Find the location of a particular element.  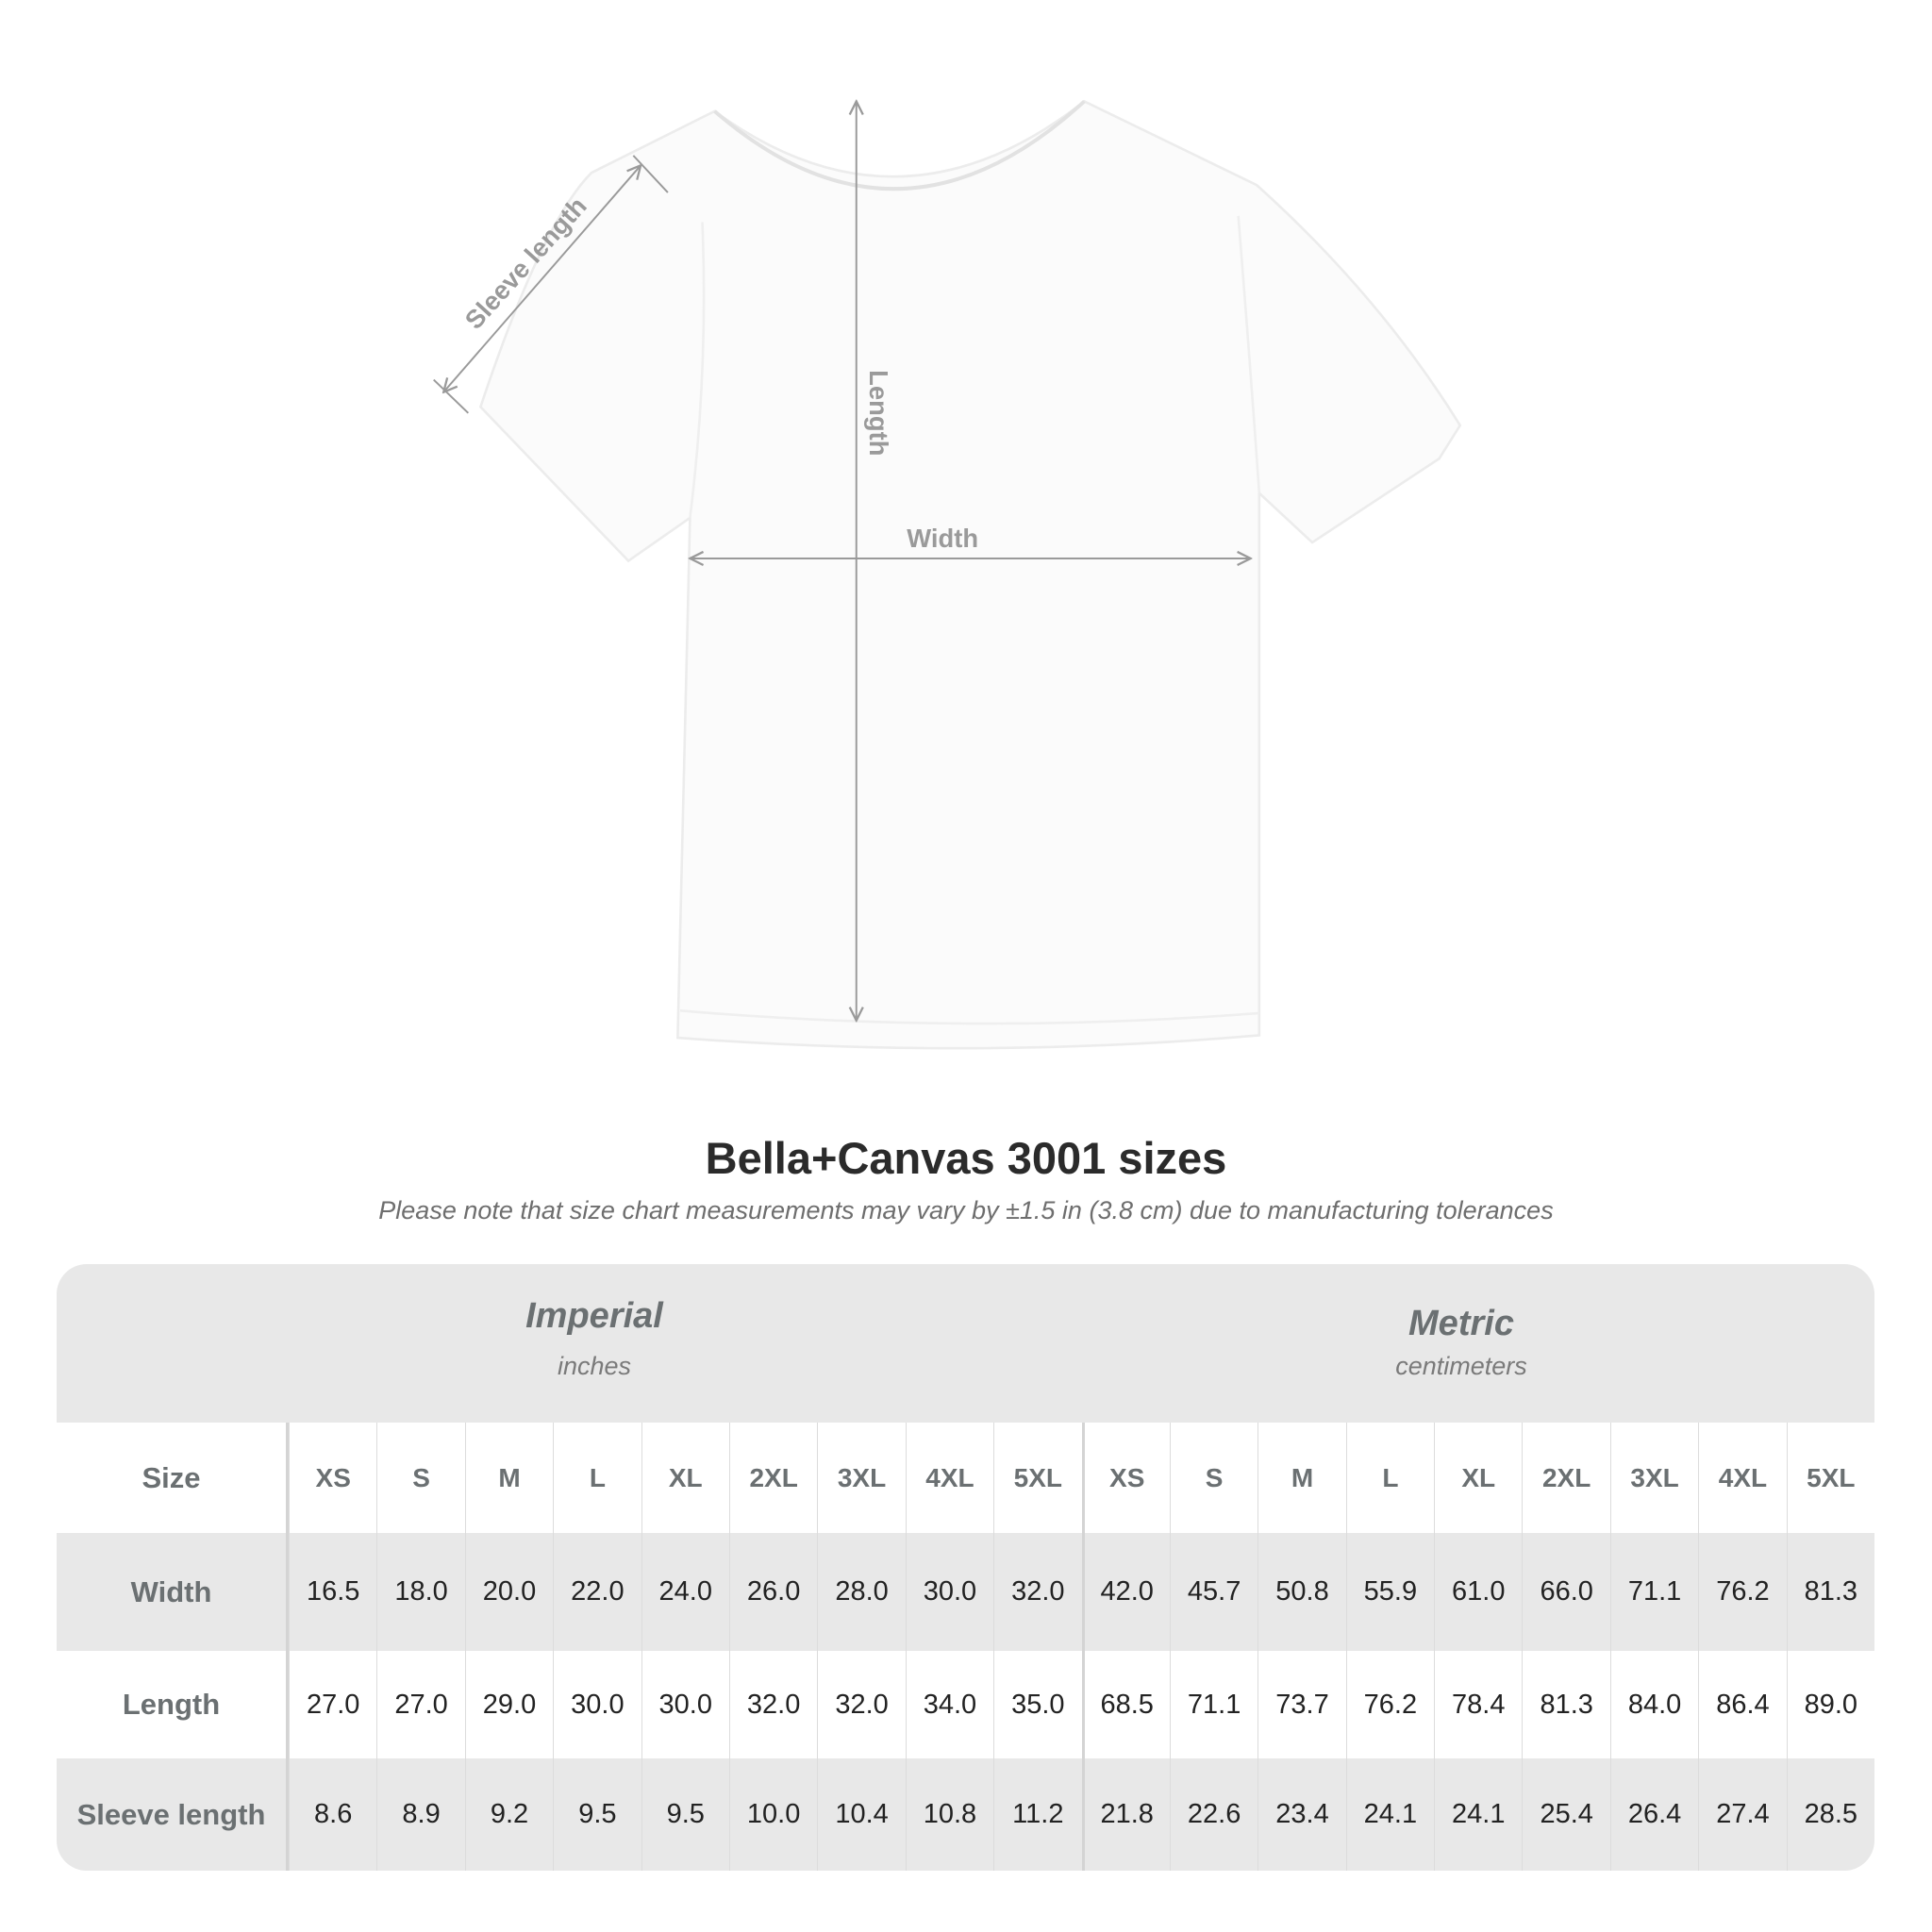

value-cell-metric: 89.0 is located at coordinates (1830, 1704).